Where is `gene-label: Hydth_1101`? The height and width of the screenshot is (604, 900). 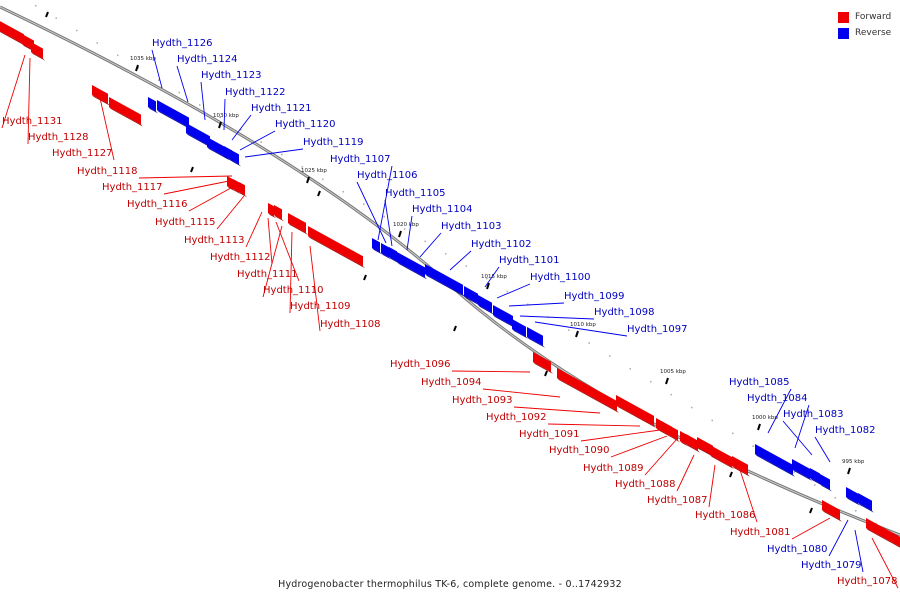
gene-label: Hydth_1101 is located at coordinates (529, 260).